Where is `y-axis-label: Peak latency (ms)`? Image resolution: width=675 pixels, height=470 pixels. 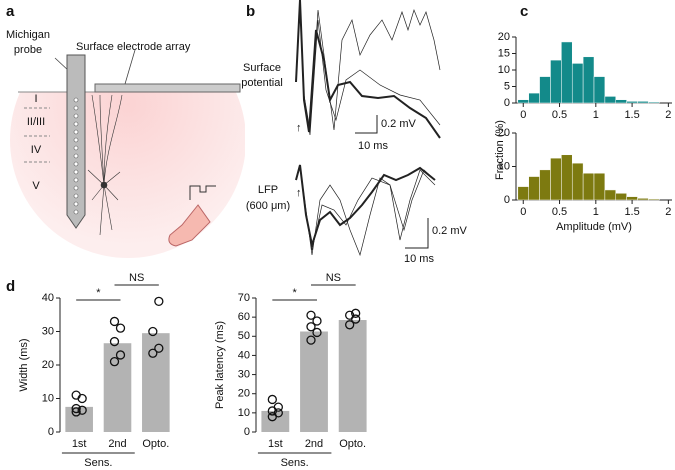 y-axis-label: Peak latency (ms) is located at coordinates (220, 365).